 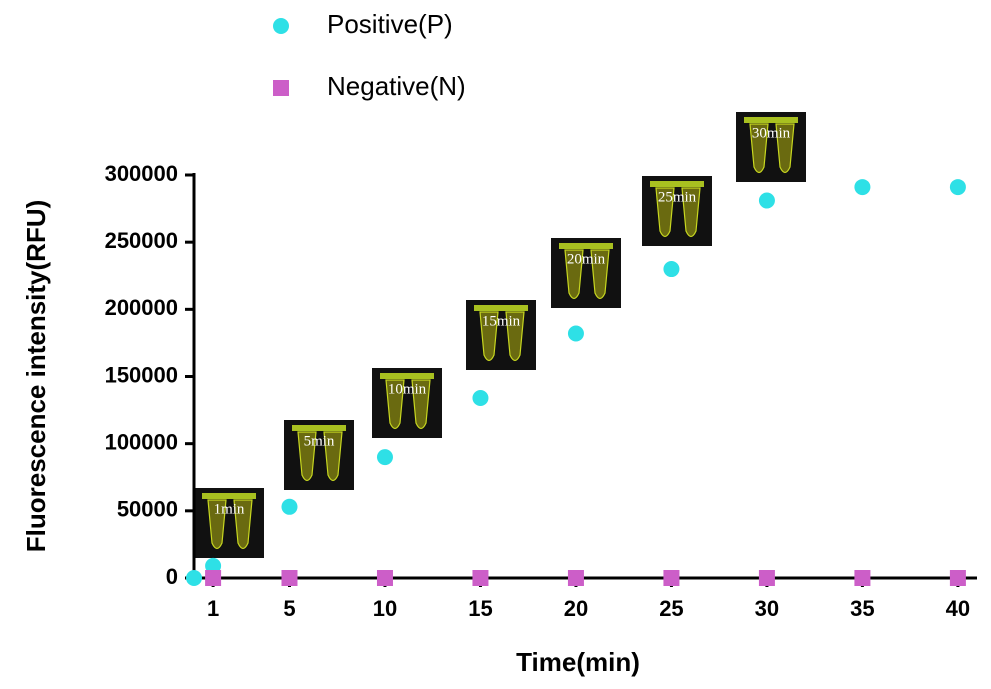 I want to click on annotation: 5min, so click(x=319, y=441).